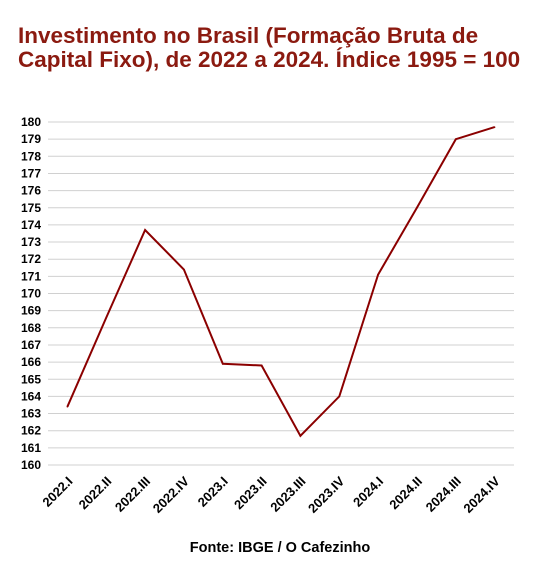 Image resolution: width=538 pixels, height=578 pixels. Describe the element at coordinates (31, 225) in the screenshot. I see `y-tick-label-174: 174` at that location.